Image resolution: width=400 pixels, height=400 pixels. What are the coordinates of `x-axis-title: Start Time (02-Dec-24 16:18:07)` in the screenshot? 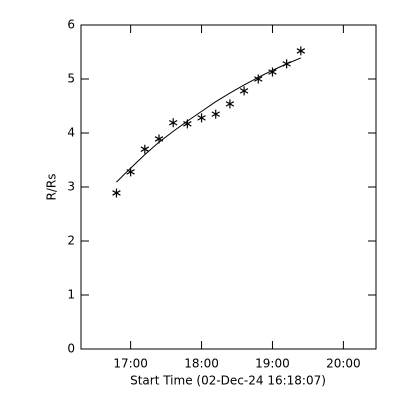 It's located at (228, 381).